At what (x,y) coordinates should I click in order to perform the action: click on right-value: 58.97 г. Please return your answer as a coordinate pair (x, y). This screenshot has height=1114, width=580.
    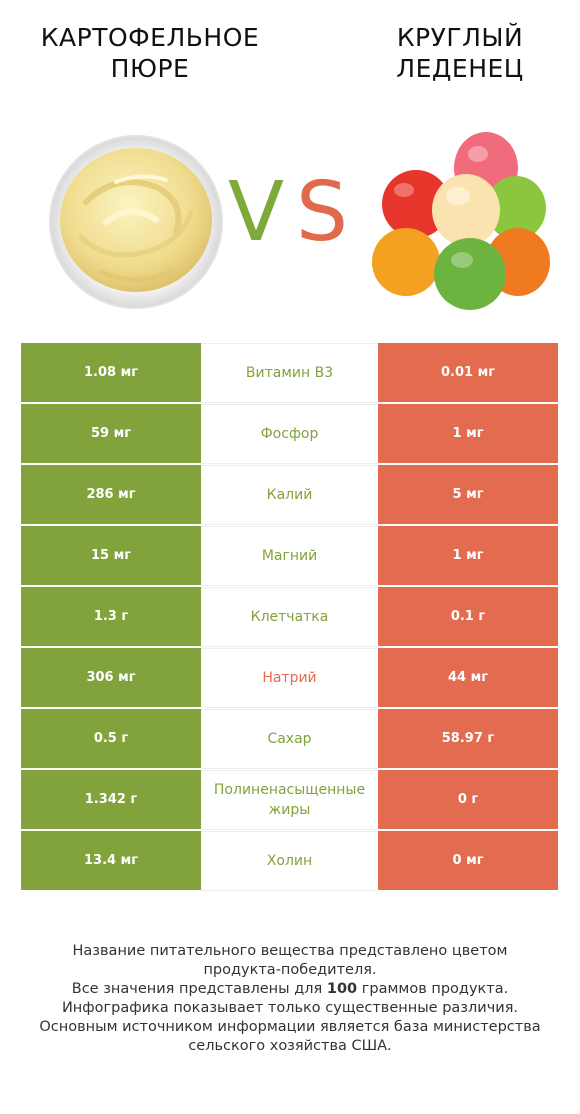
    Looking at the image, I should click on (468, 738).